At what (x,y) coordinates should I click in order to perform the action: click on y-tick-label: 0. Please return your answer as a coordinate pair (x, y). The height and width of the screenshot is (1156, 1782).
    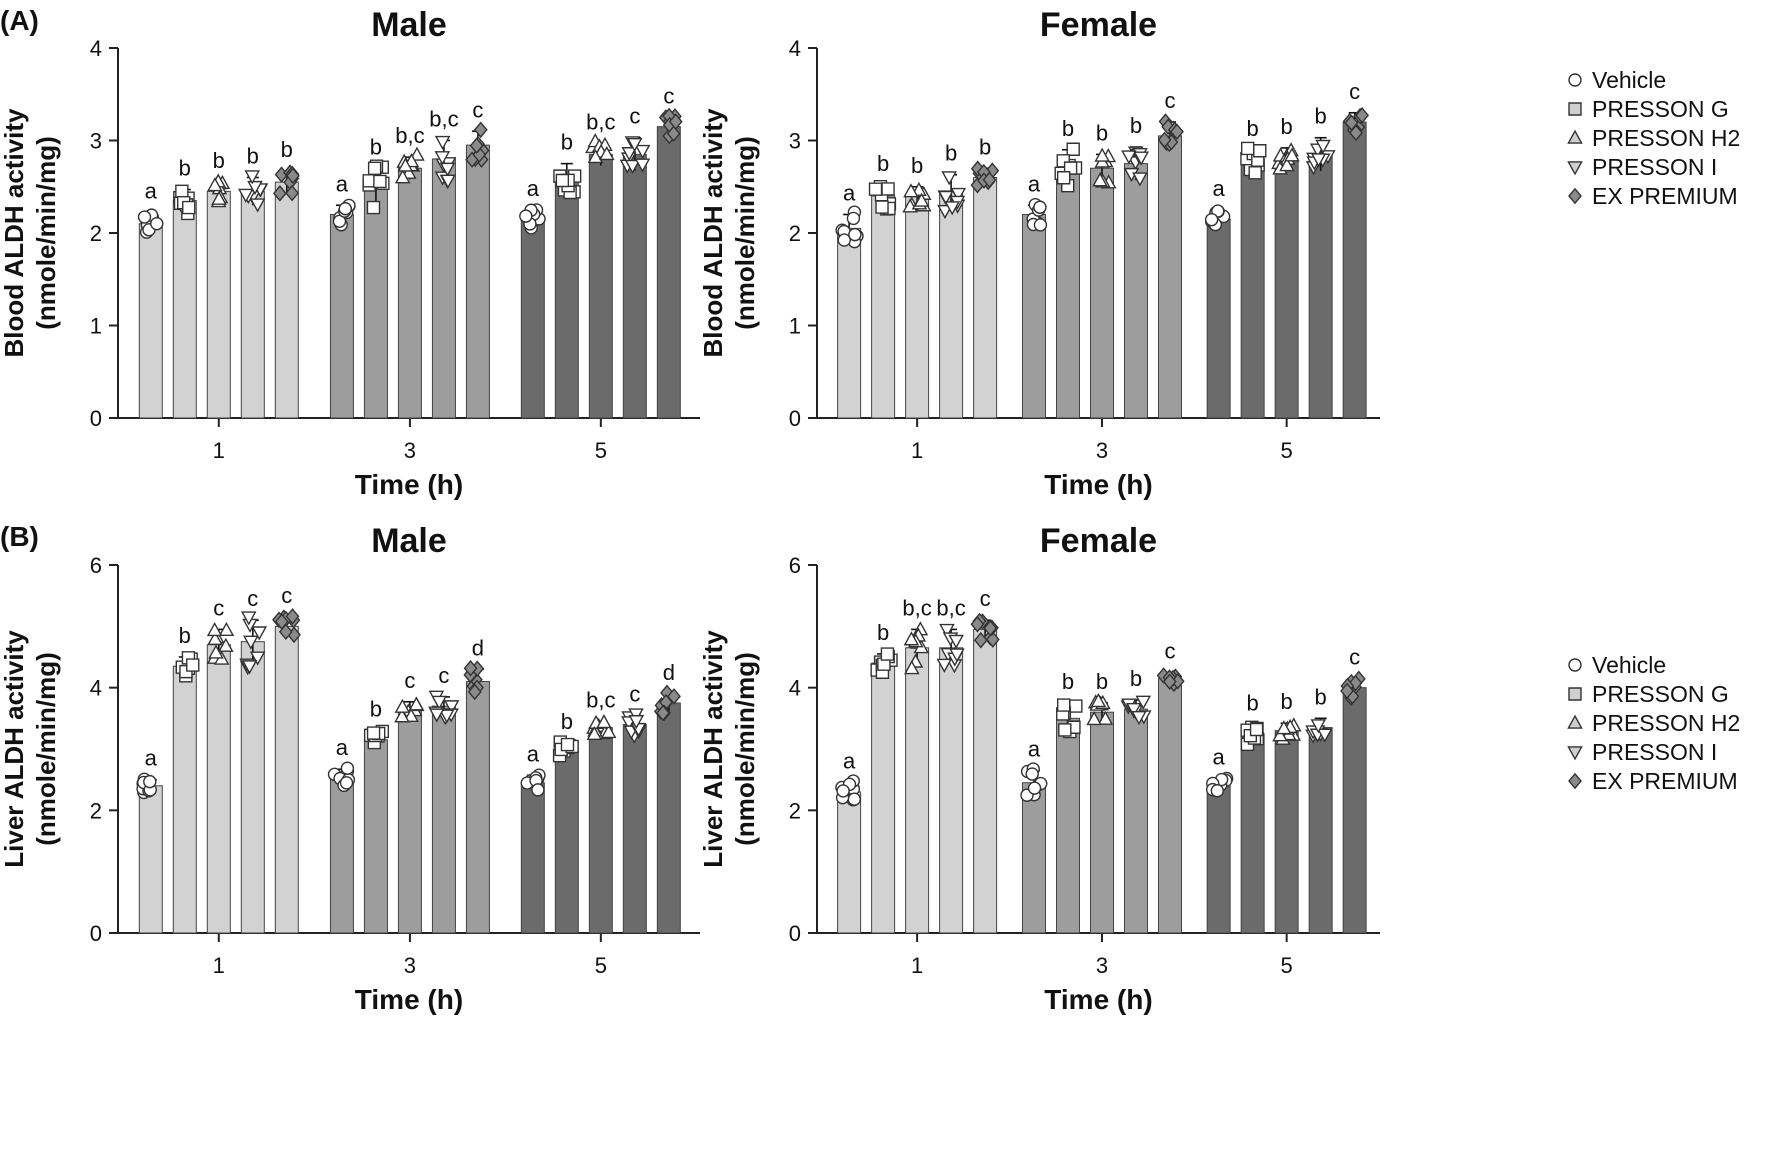
    Looking at the image, I should click on (96, 418).